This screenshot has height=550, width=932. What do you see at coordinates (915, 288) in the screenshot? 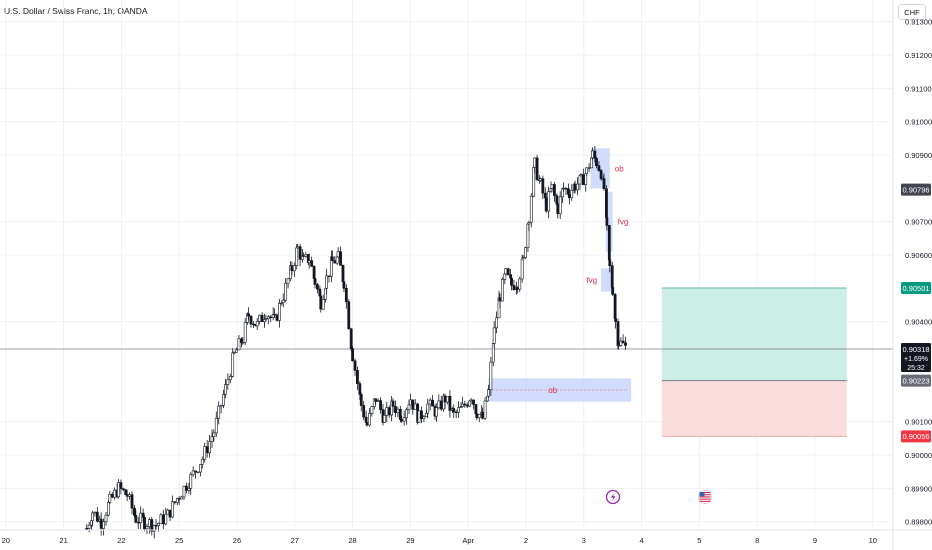
I see `price-tag-take-profit: 0.90501` at bounding box center [915, 288].